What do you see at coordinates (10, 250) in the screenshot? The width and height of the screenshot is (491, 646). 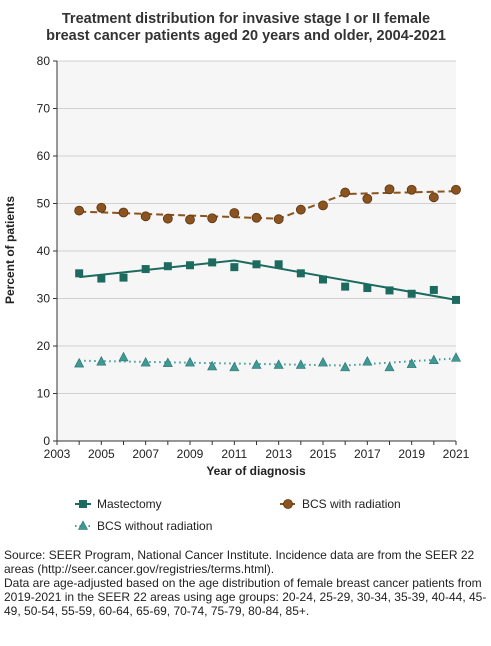 I see `y-axis-label: Percent of patients` at bounding box center [10, 250].